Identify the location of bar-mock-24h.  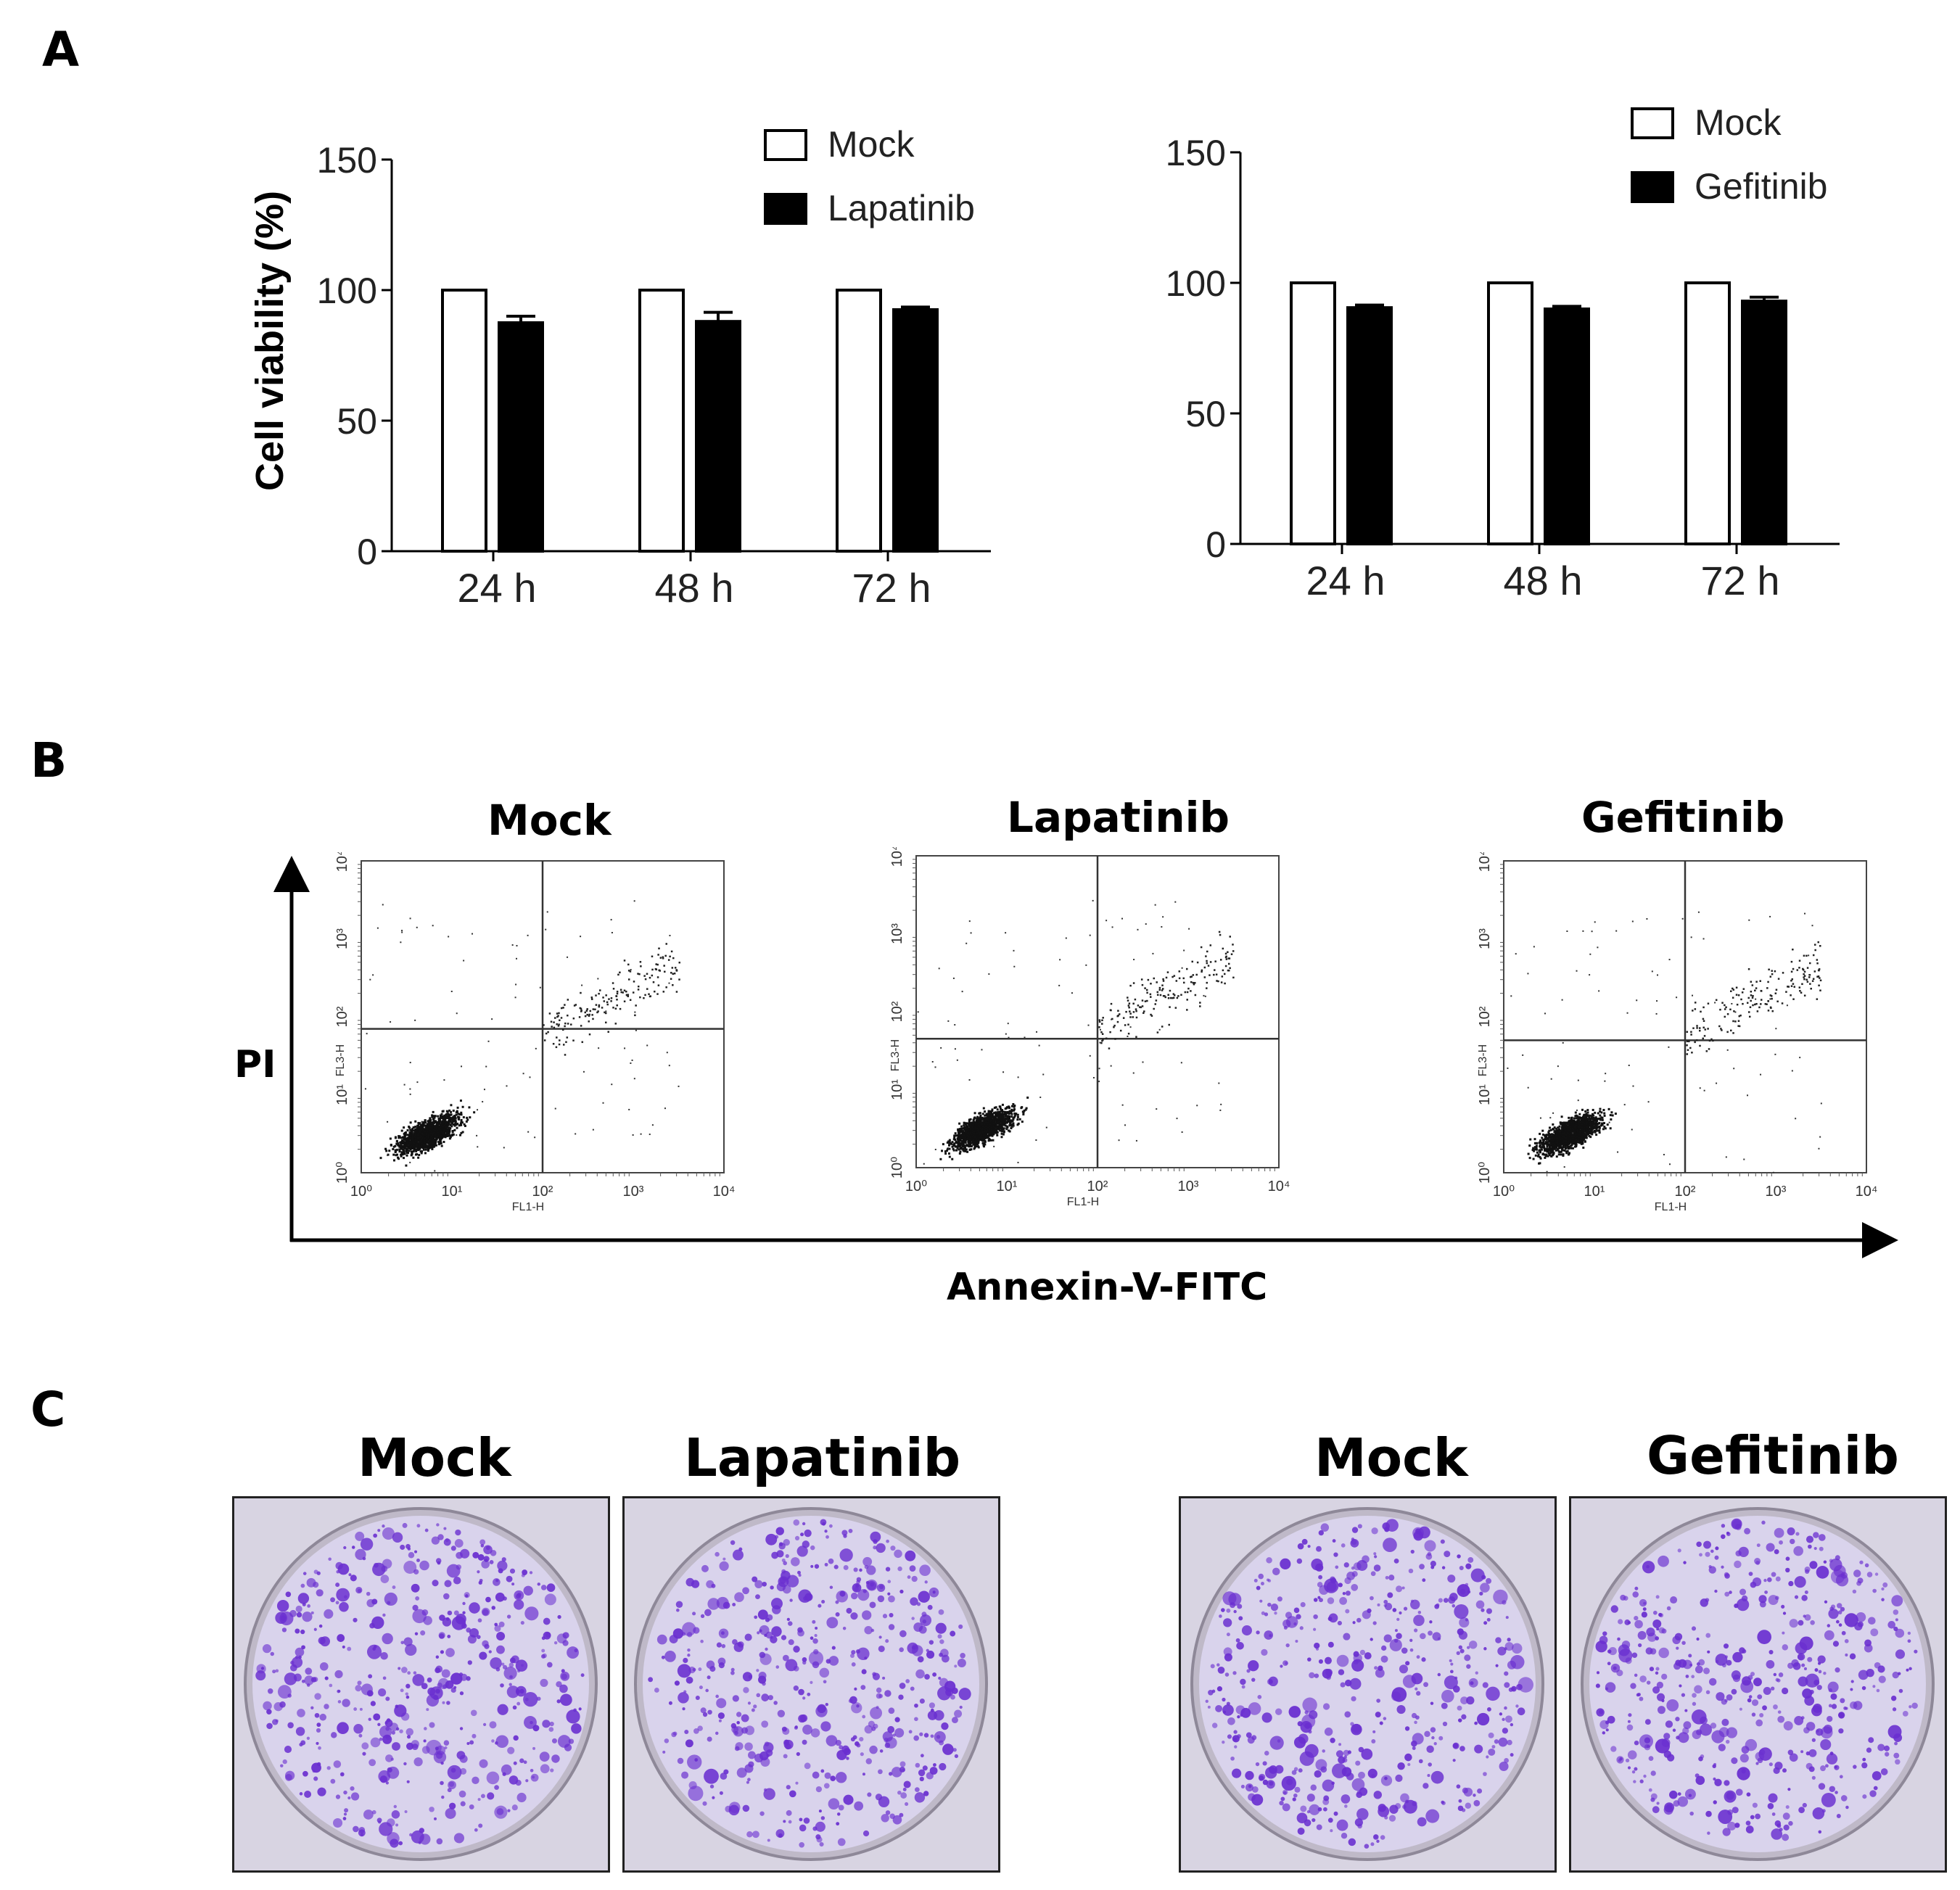
(464, 421).